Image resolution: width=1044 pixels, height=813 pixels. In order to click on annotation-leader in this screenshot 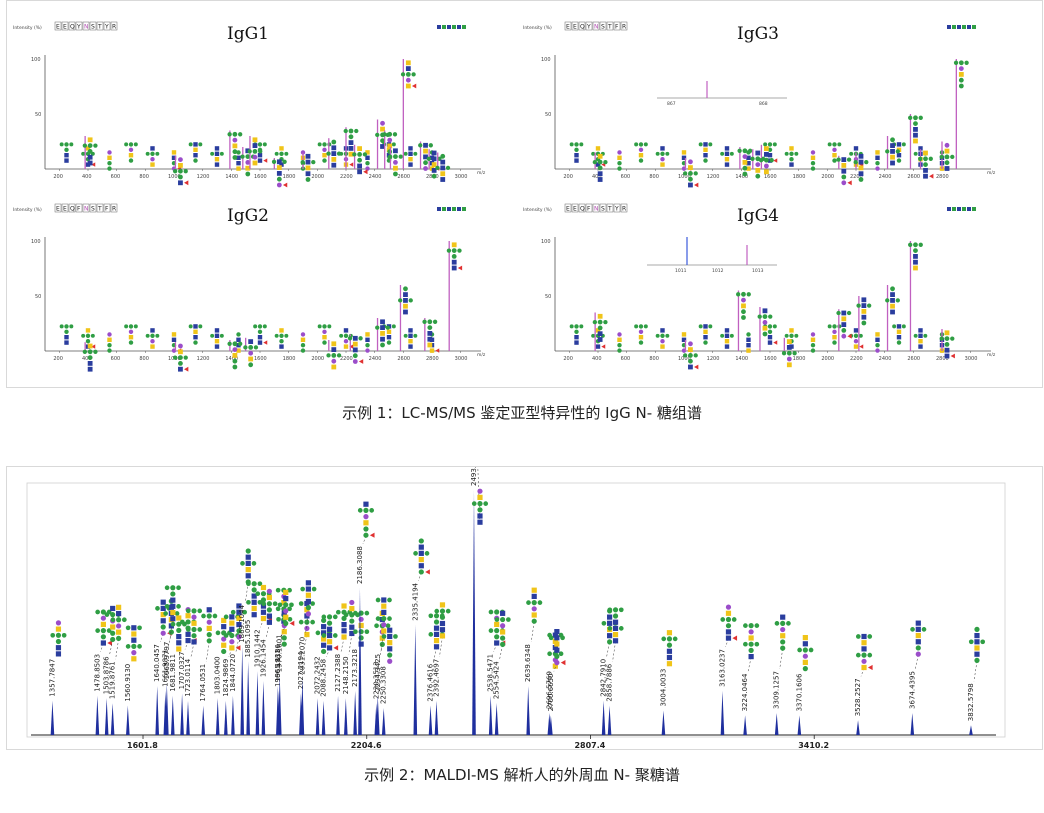, I will do `click(532, 632)`.